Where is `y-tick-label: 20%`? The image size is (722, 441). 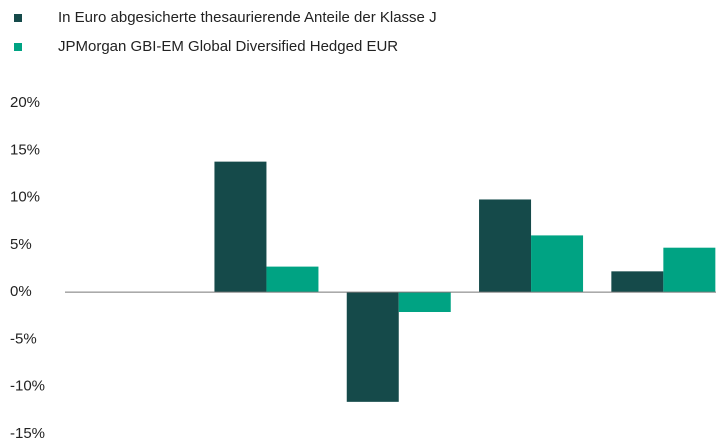 y-tick-label: 20% is located at coordinates (25, 102).